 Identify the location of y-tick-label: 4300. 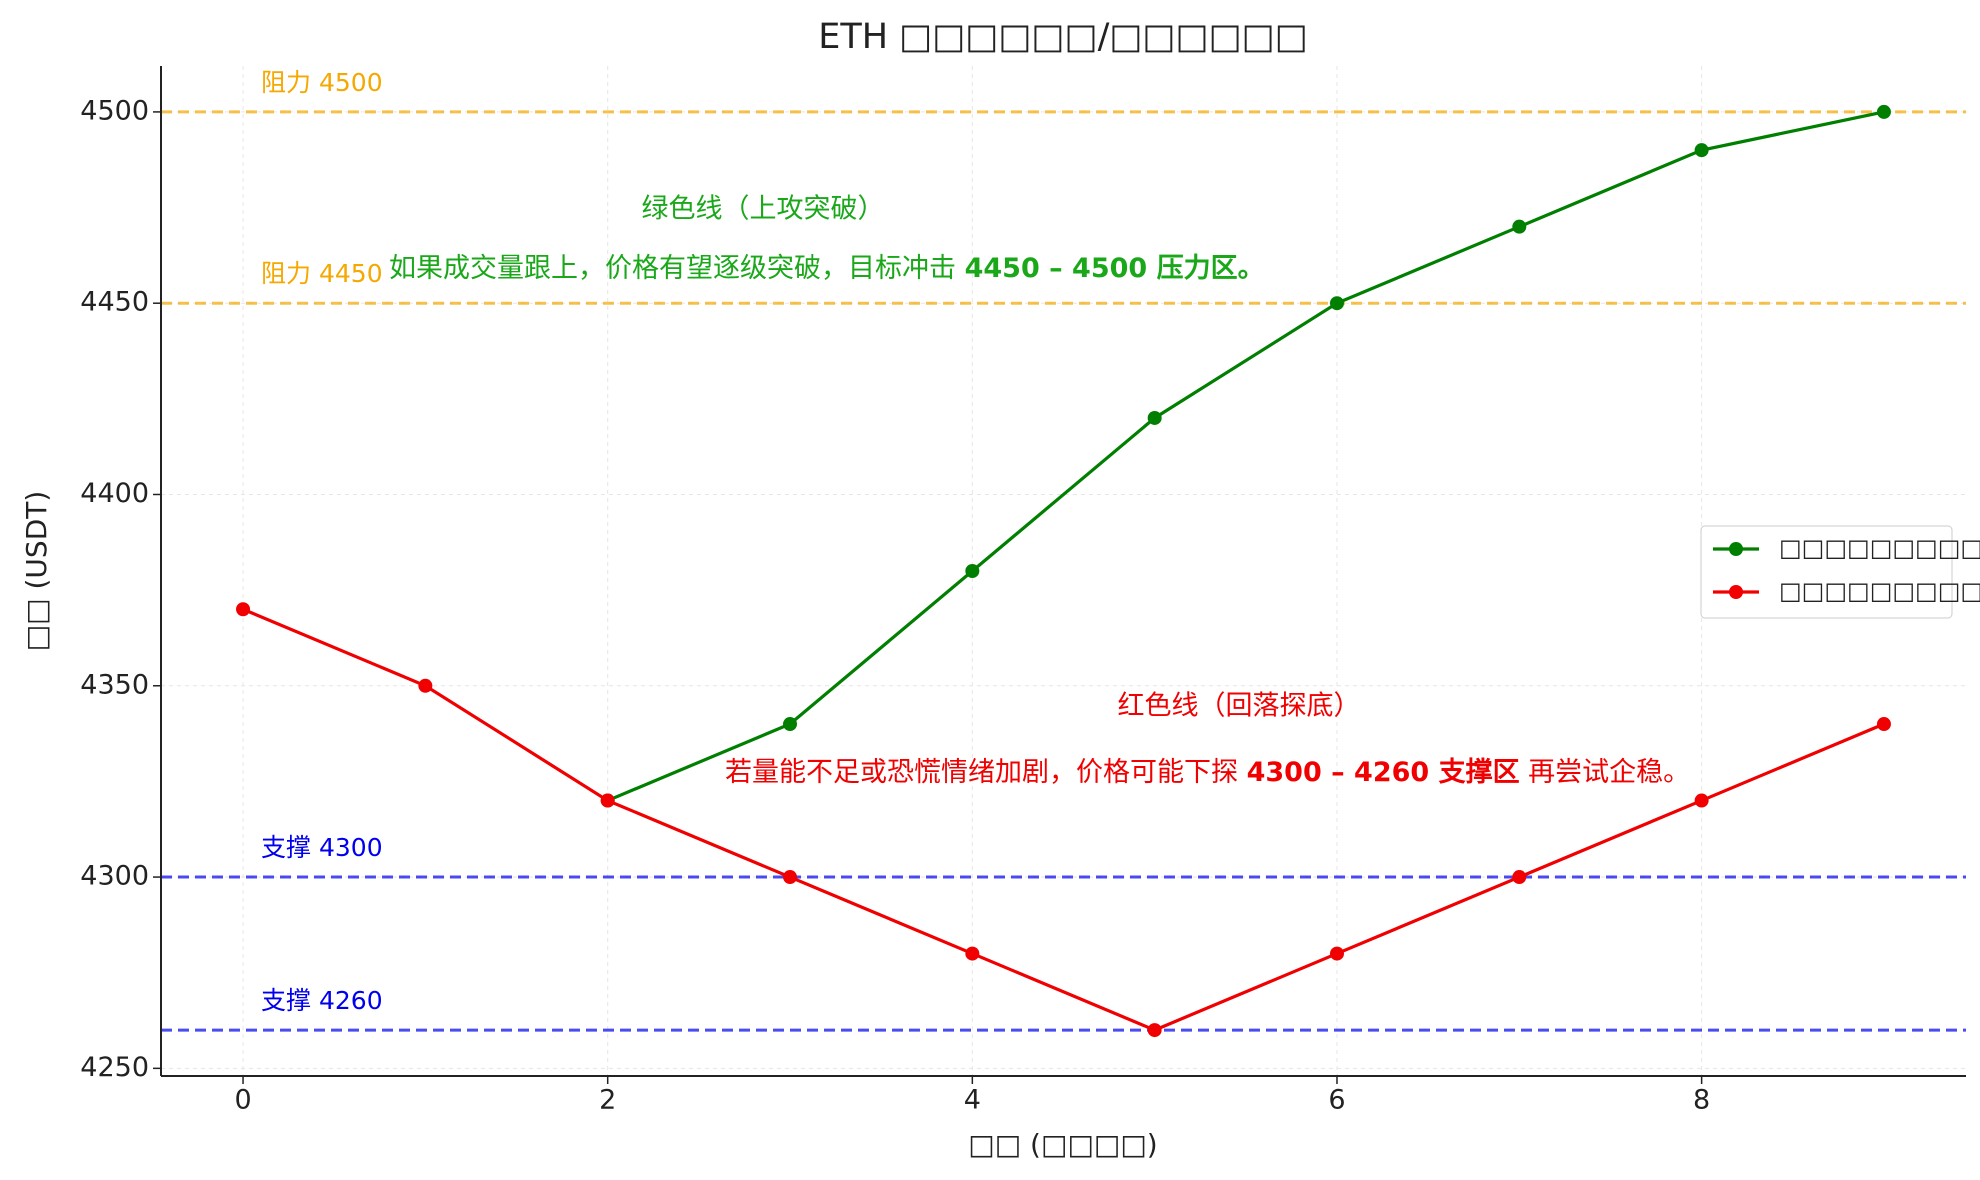
(114, 876).